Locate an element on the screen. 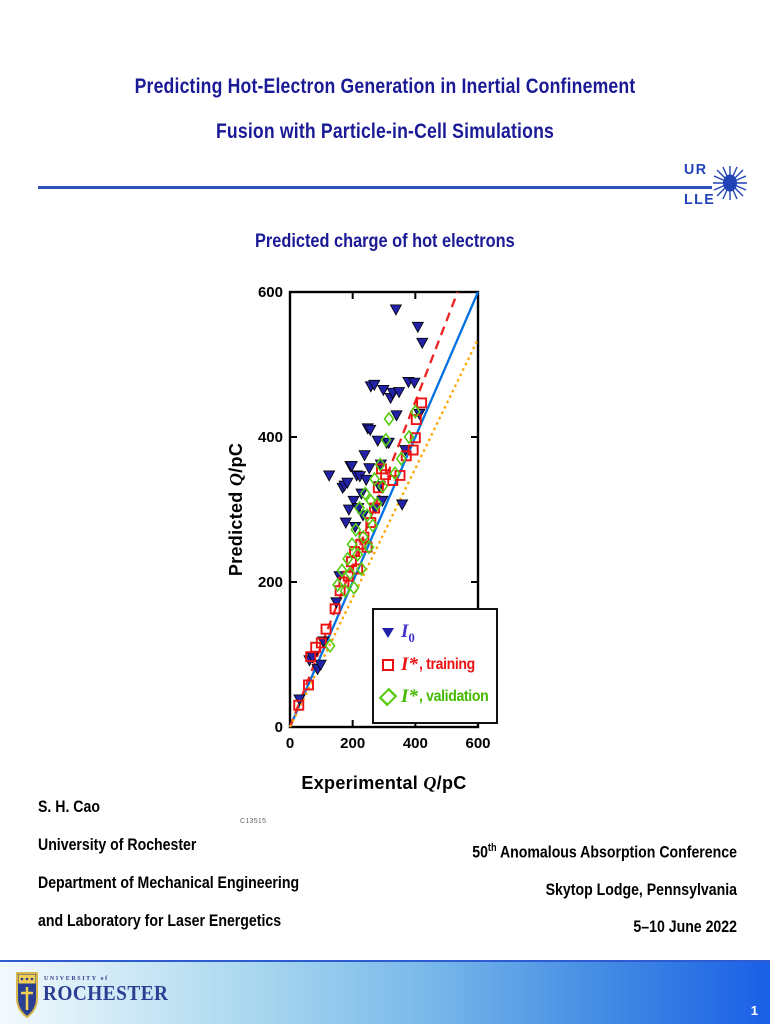 This screenshot has height=1024, width=770. page-number: 1 is located at coordinates (754, 1010).